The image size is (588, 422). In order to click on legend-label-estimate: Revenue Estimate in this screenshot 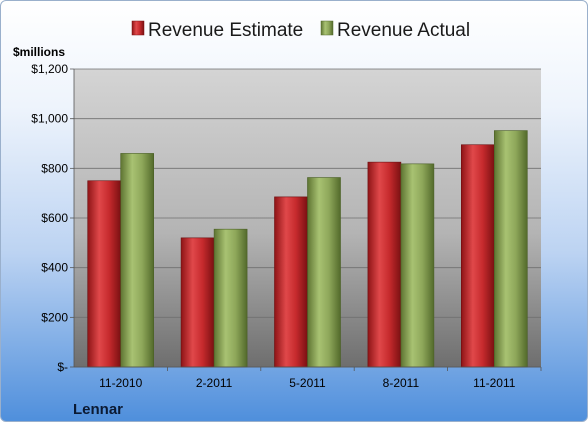, I will do `click(225, 30)`.